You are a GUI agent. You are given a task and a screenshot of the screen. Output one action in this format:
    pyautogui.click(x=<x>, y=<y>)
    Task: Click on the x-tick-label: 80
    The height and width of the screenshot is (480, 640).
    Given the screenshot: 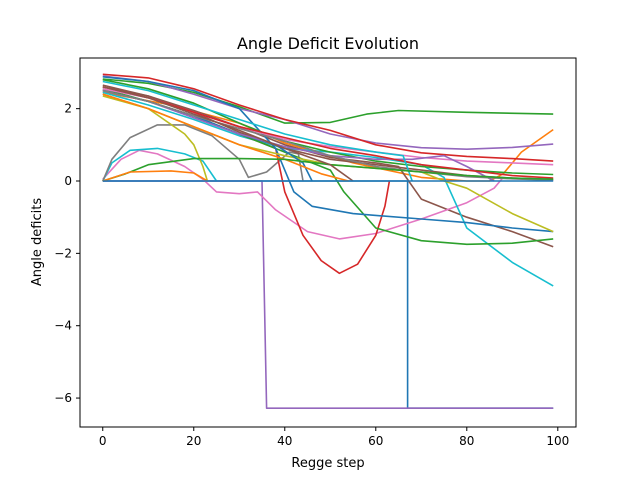 What is the action you would take?
    pyautogui.click(x=466, y=441)
    